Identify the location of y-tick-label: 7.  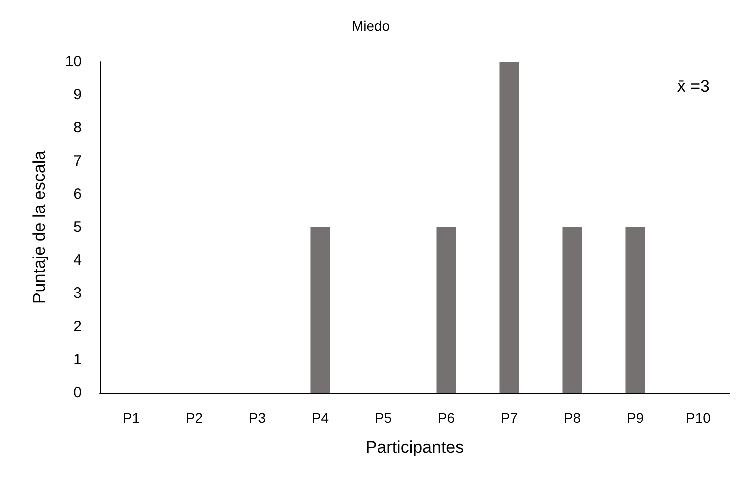
(78, 161).